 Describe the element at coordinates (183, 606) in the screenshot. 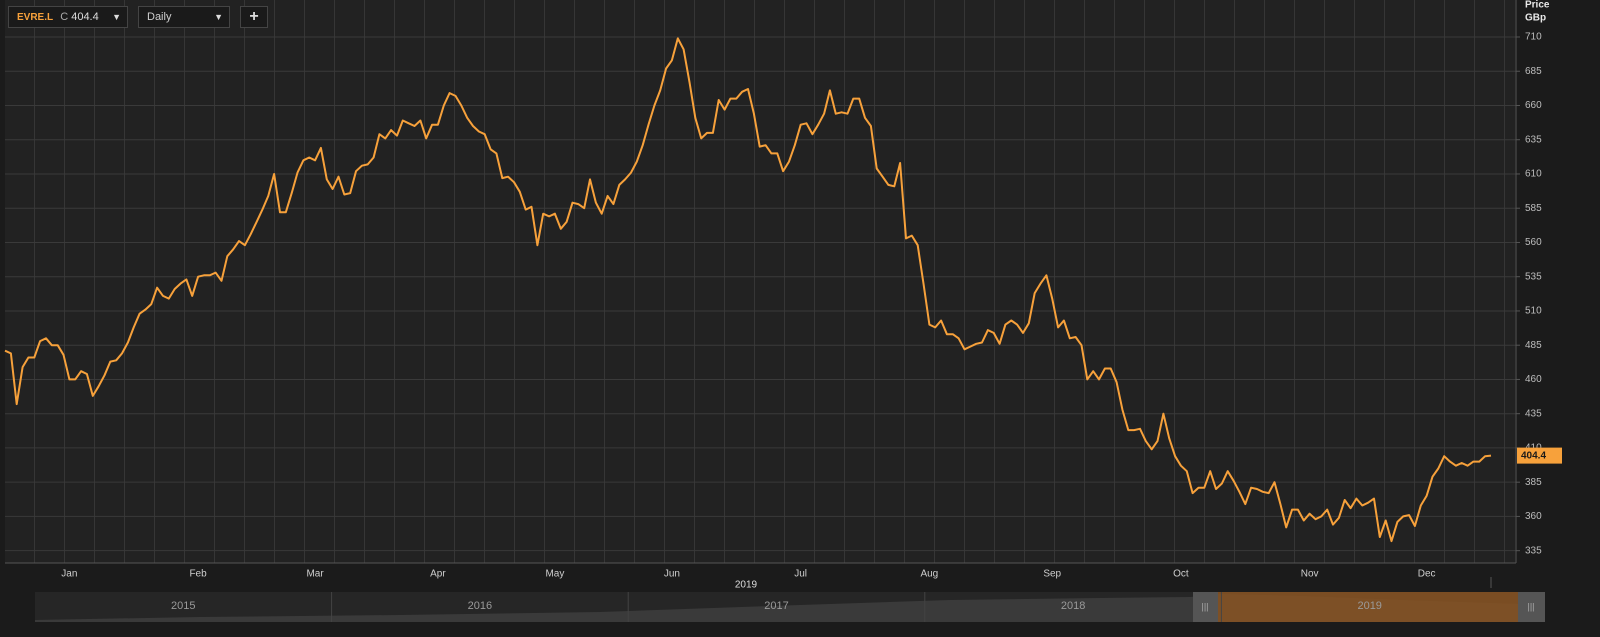

I see `navigator-year: 2015` at that location.